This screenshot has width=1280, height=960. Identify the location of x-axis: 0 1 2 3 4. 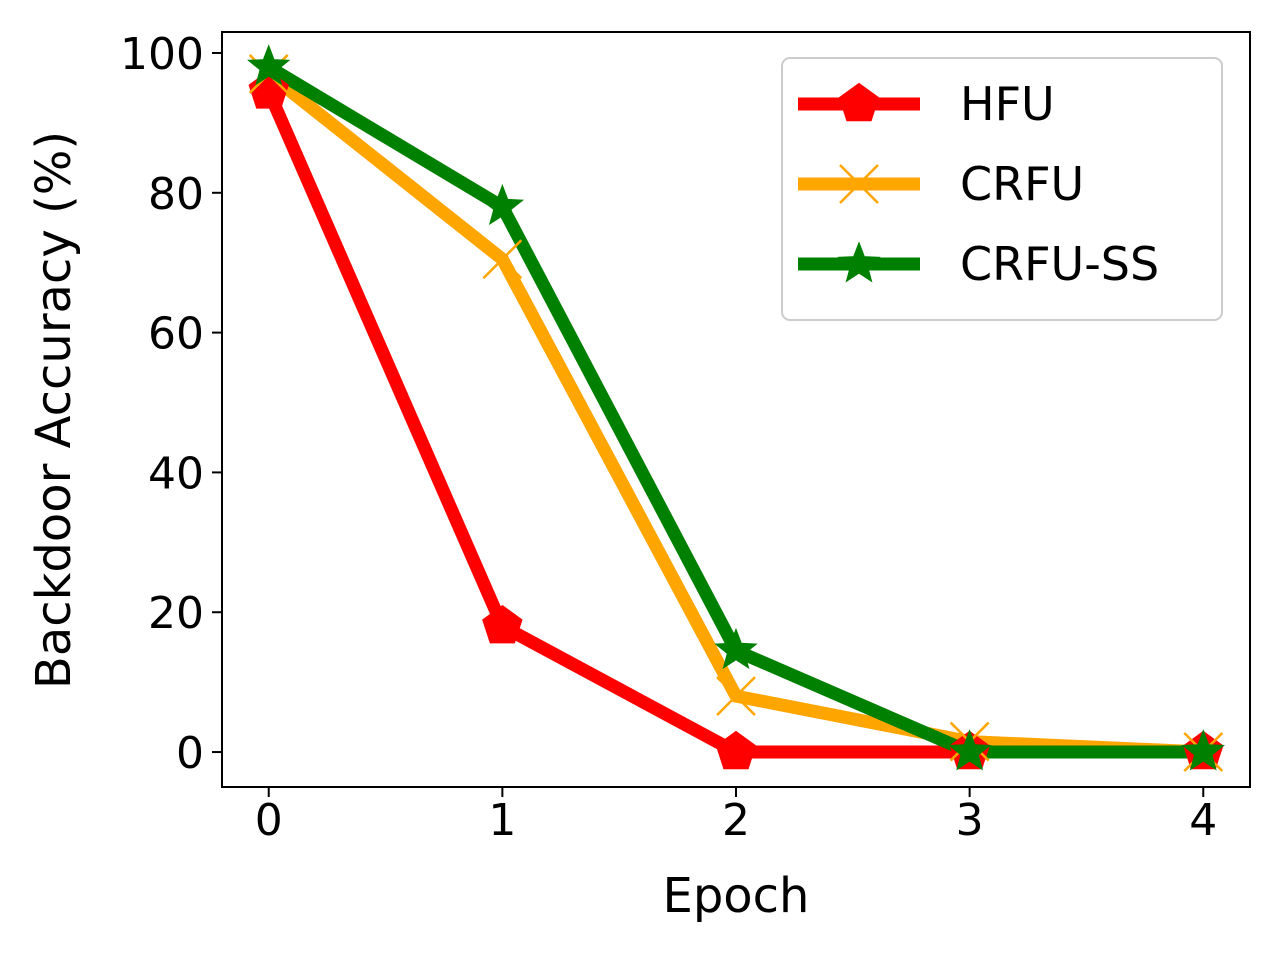
(736, 816).